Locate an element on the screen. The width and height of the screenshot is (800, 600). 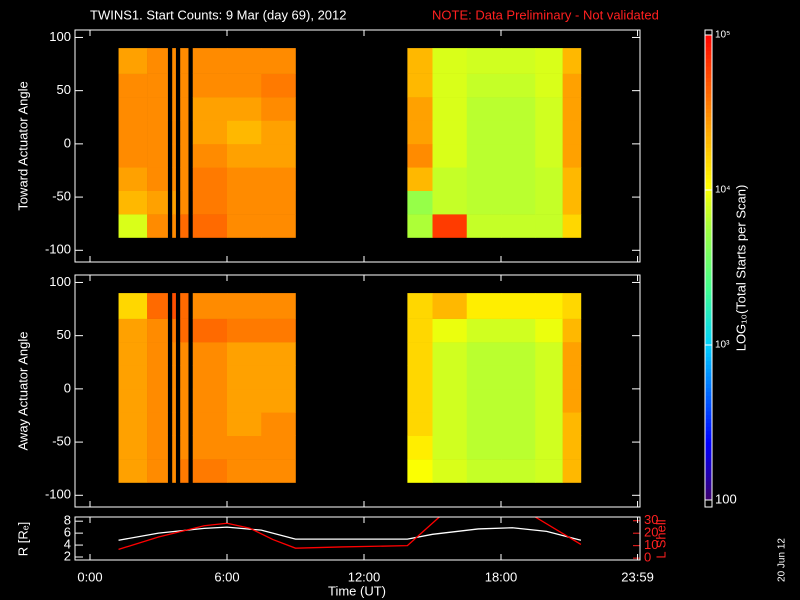
colorbar-tick-label: 10³ is located at coordinates (722, 345).